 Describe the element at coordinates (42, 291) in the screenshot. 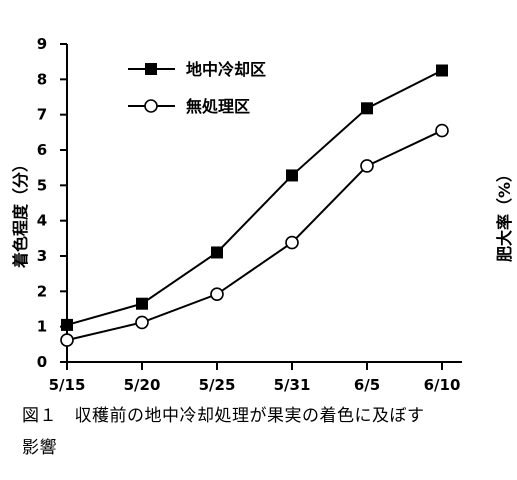

I see `y-tick-label: 2` at that location.